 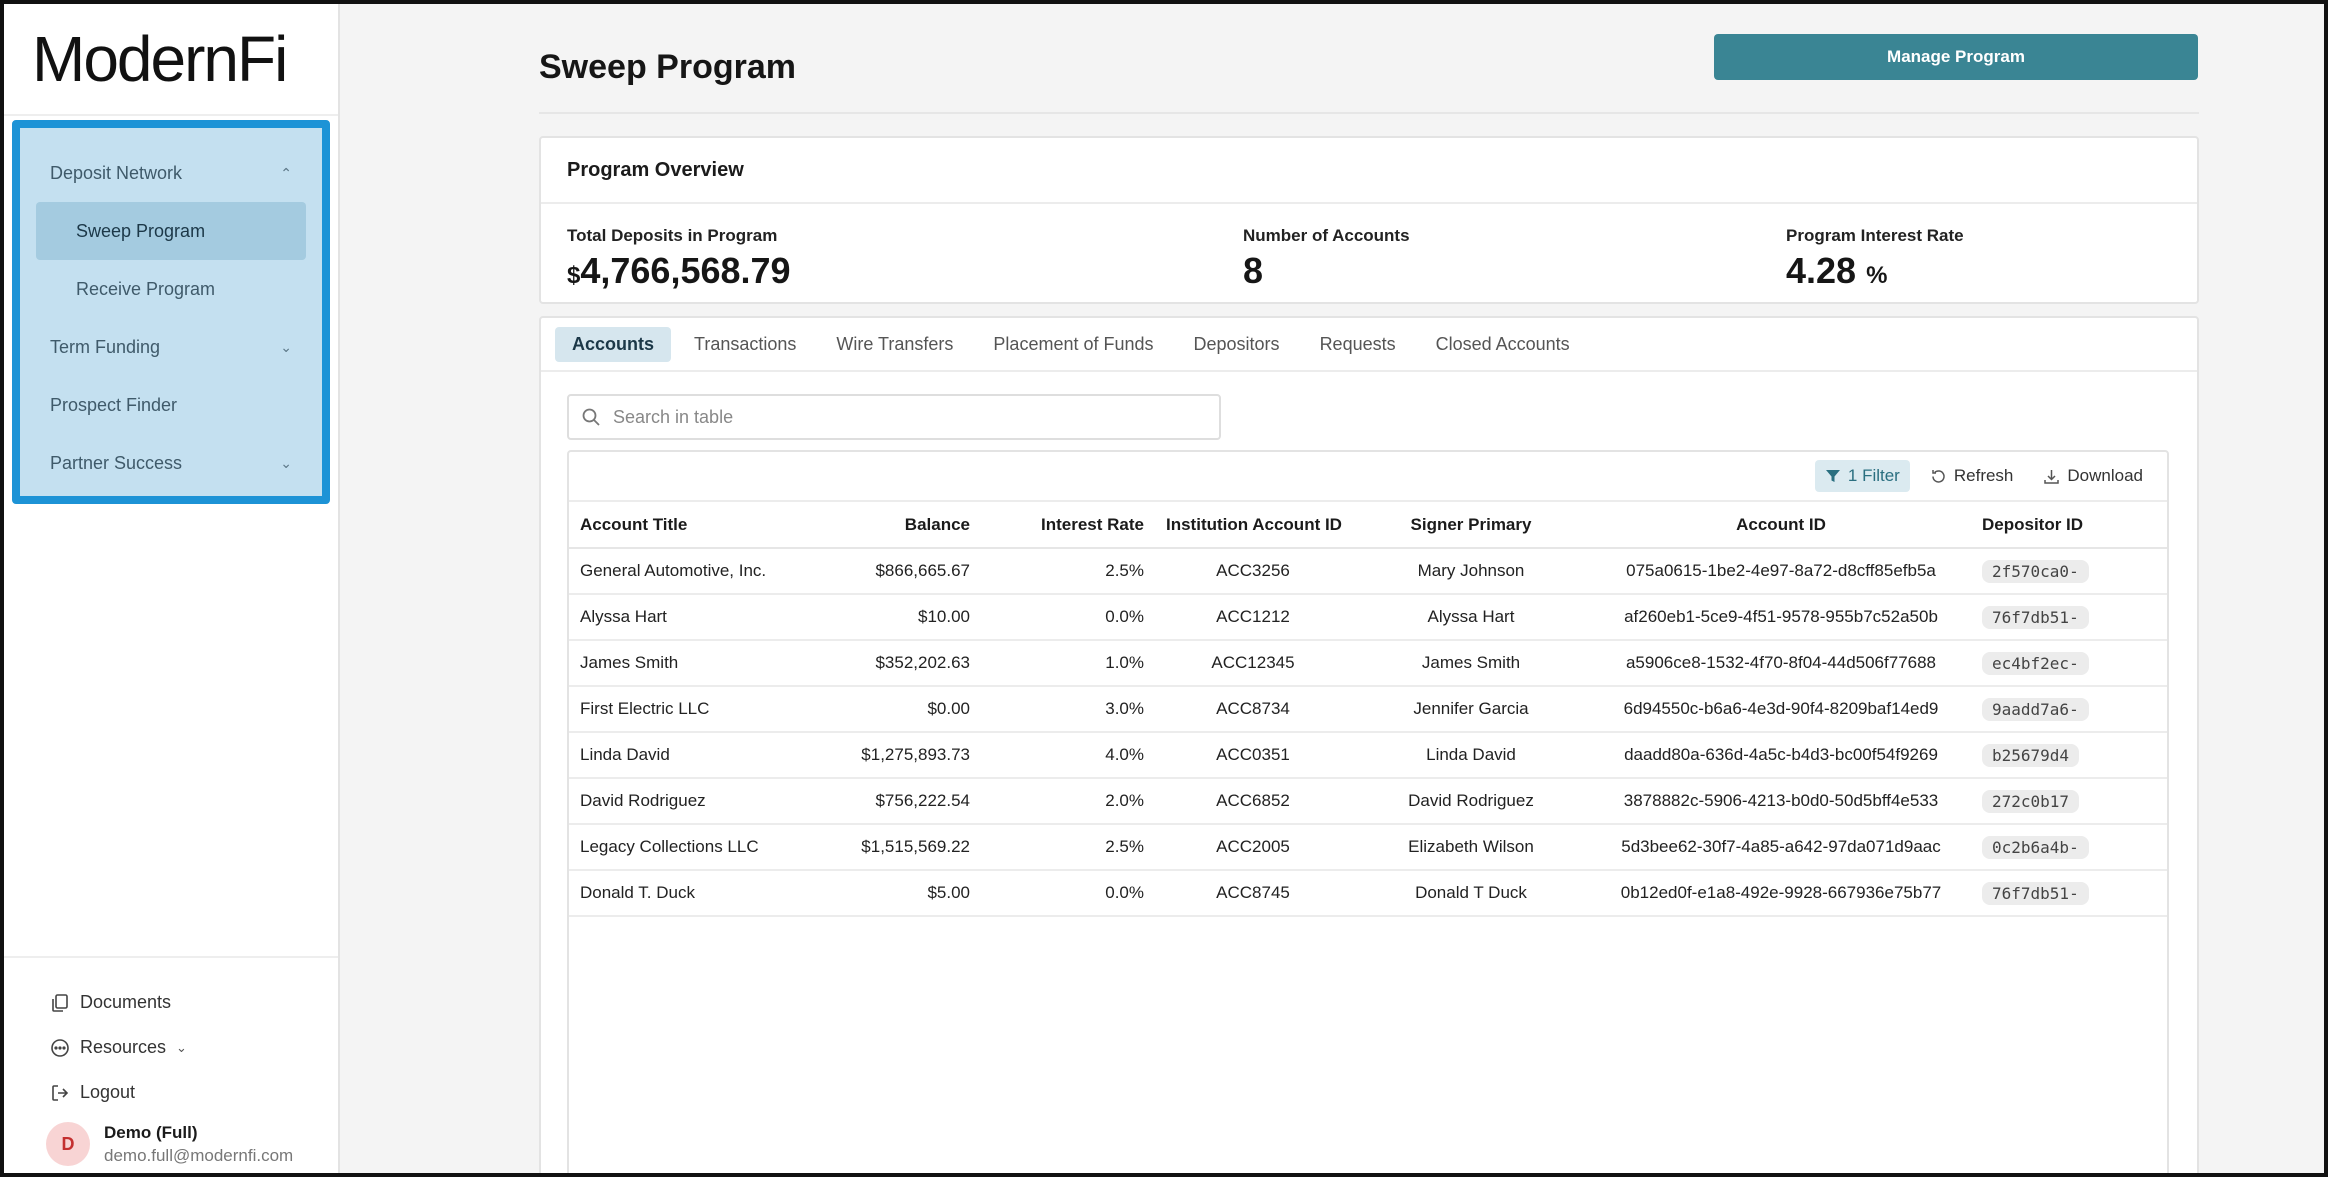 I want to click on depositor-id-badge: 0c2b6a4b-, so click(x=2035, y=847).